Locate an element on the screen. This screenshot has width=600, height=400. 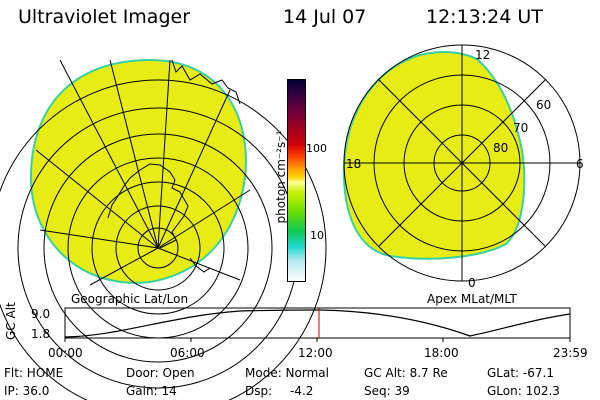
altitude-xtick-4: 23:59 is located at coordinates (570, 353).